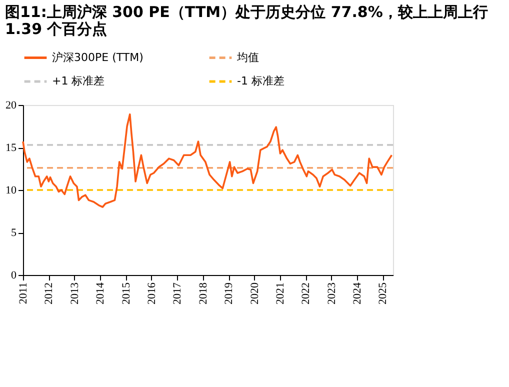  What do you see at coordinates (229, 293) in the screenshot?
I see `x-tick-label: 2019` at bounding box center [229, 293].